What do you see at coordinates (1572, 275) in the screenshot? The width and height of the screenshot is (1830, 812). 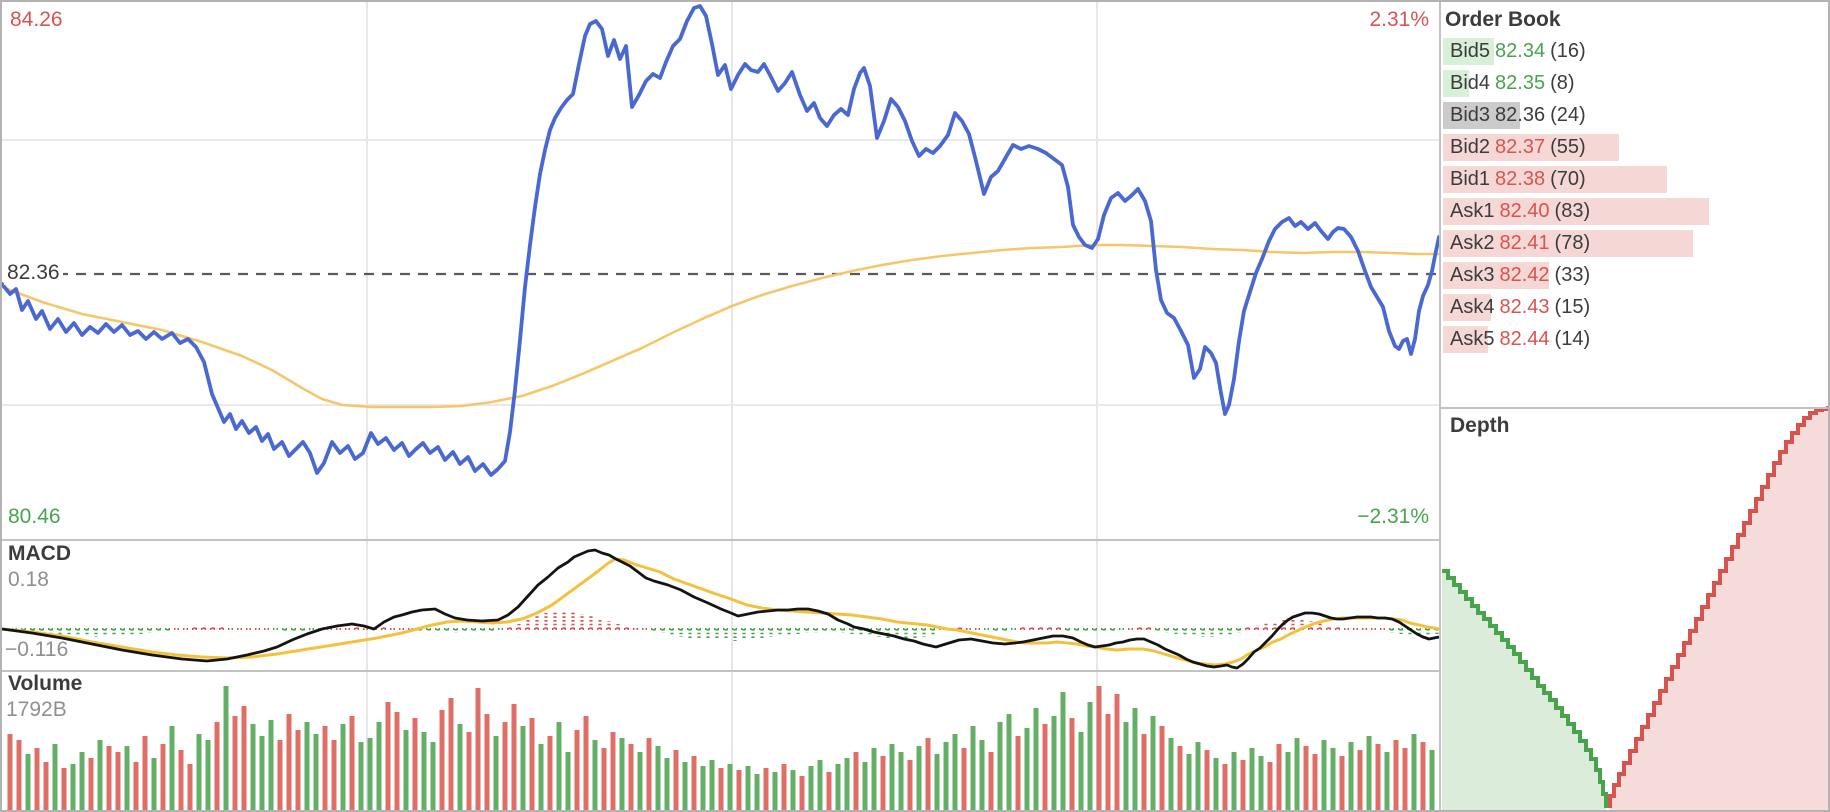 I see `order-book-row-qty: (33)` at bounding box center [1572, 275].